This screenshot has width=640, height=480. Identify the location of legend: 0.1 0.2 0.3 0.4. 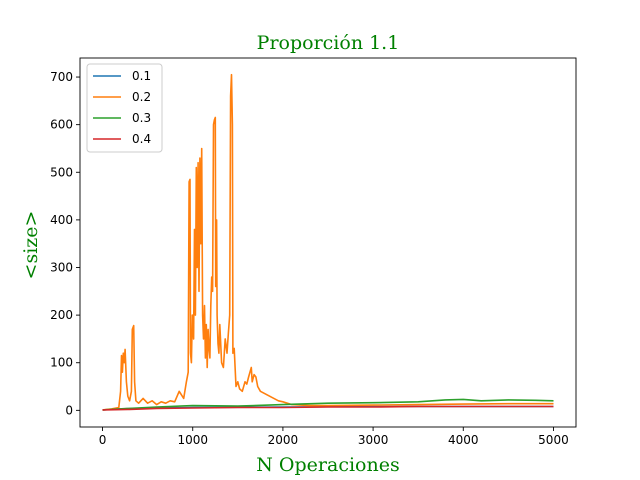
(124, 108).